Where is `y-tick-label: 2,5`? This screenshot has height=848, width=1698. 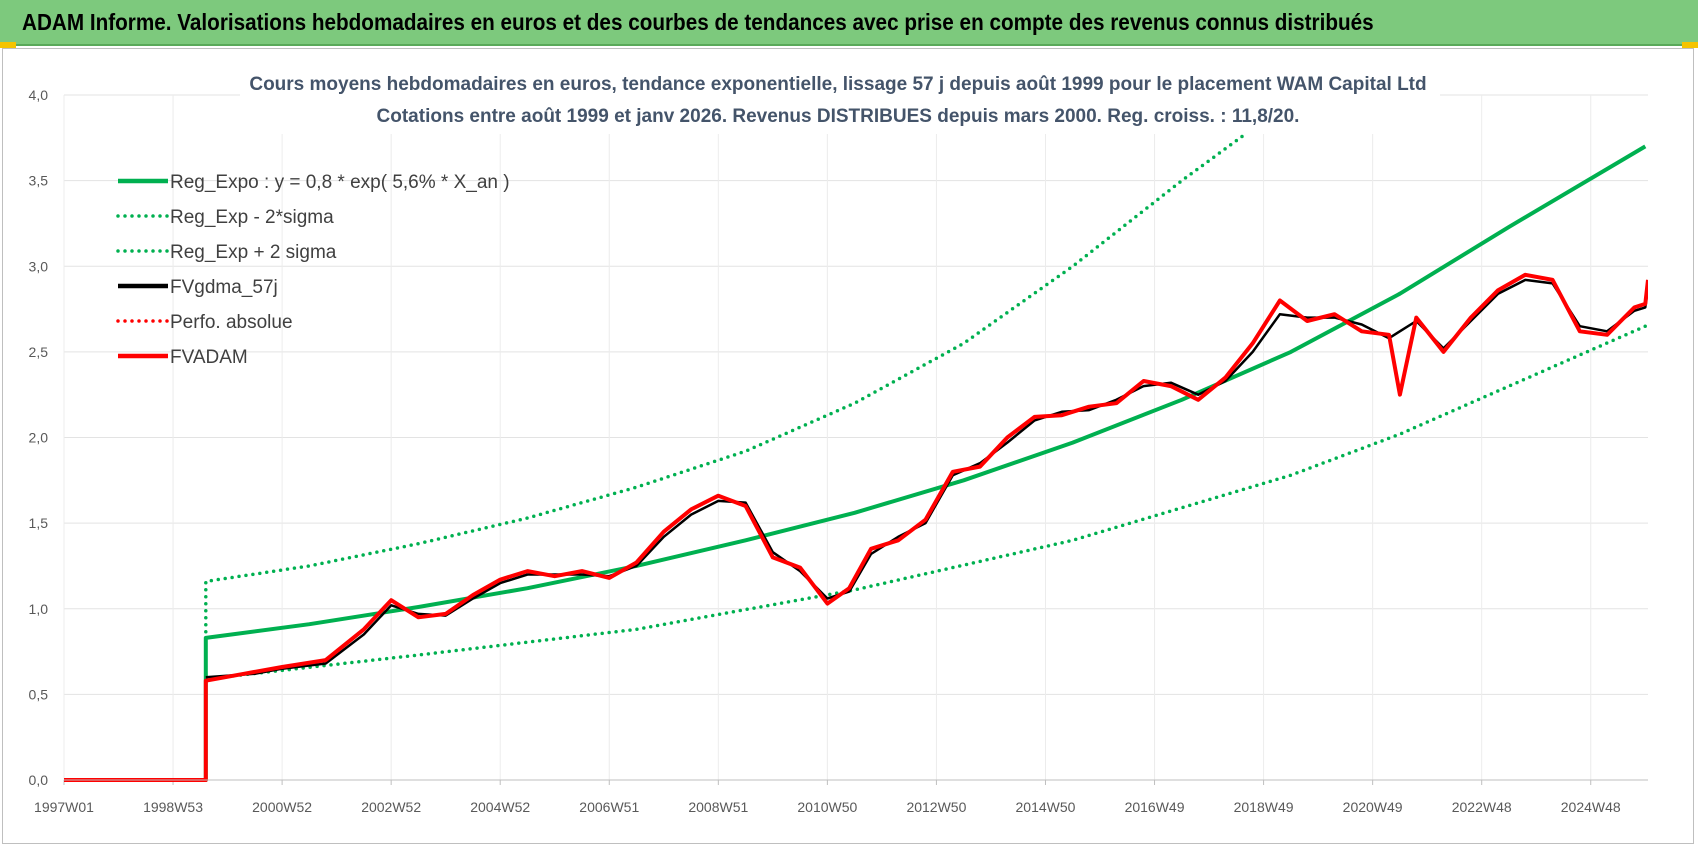 y-tick-label: 2,5 is located at coordinates (39, 352).